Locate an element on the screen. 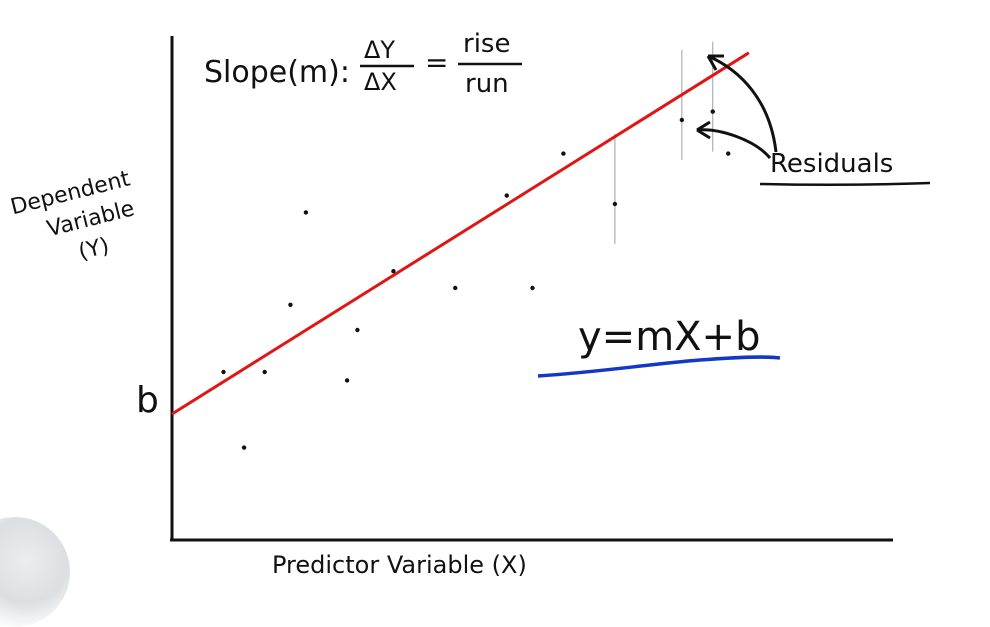 The width and height of the screenshot is (990, 627). residuals-underline is located at coordinates (845, 184).